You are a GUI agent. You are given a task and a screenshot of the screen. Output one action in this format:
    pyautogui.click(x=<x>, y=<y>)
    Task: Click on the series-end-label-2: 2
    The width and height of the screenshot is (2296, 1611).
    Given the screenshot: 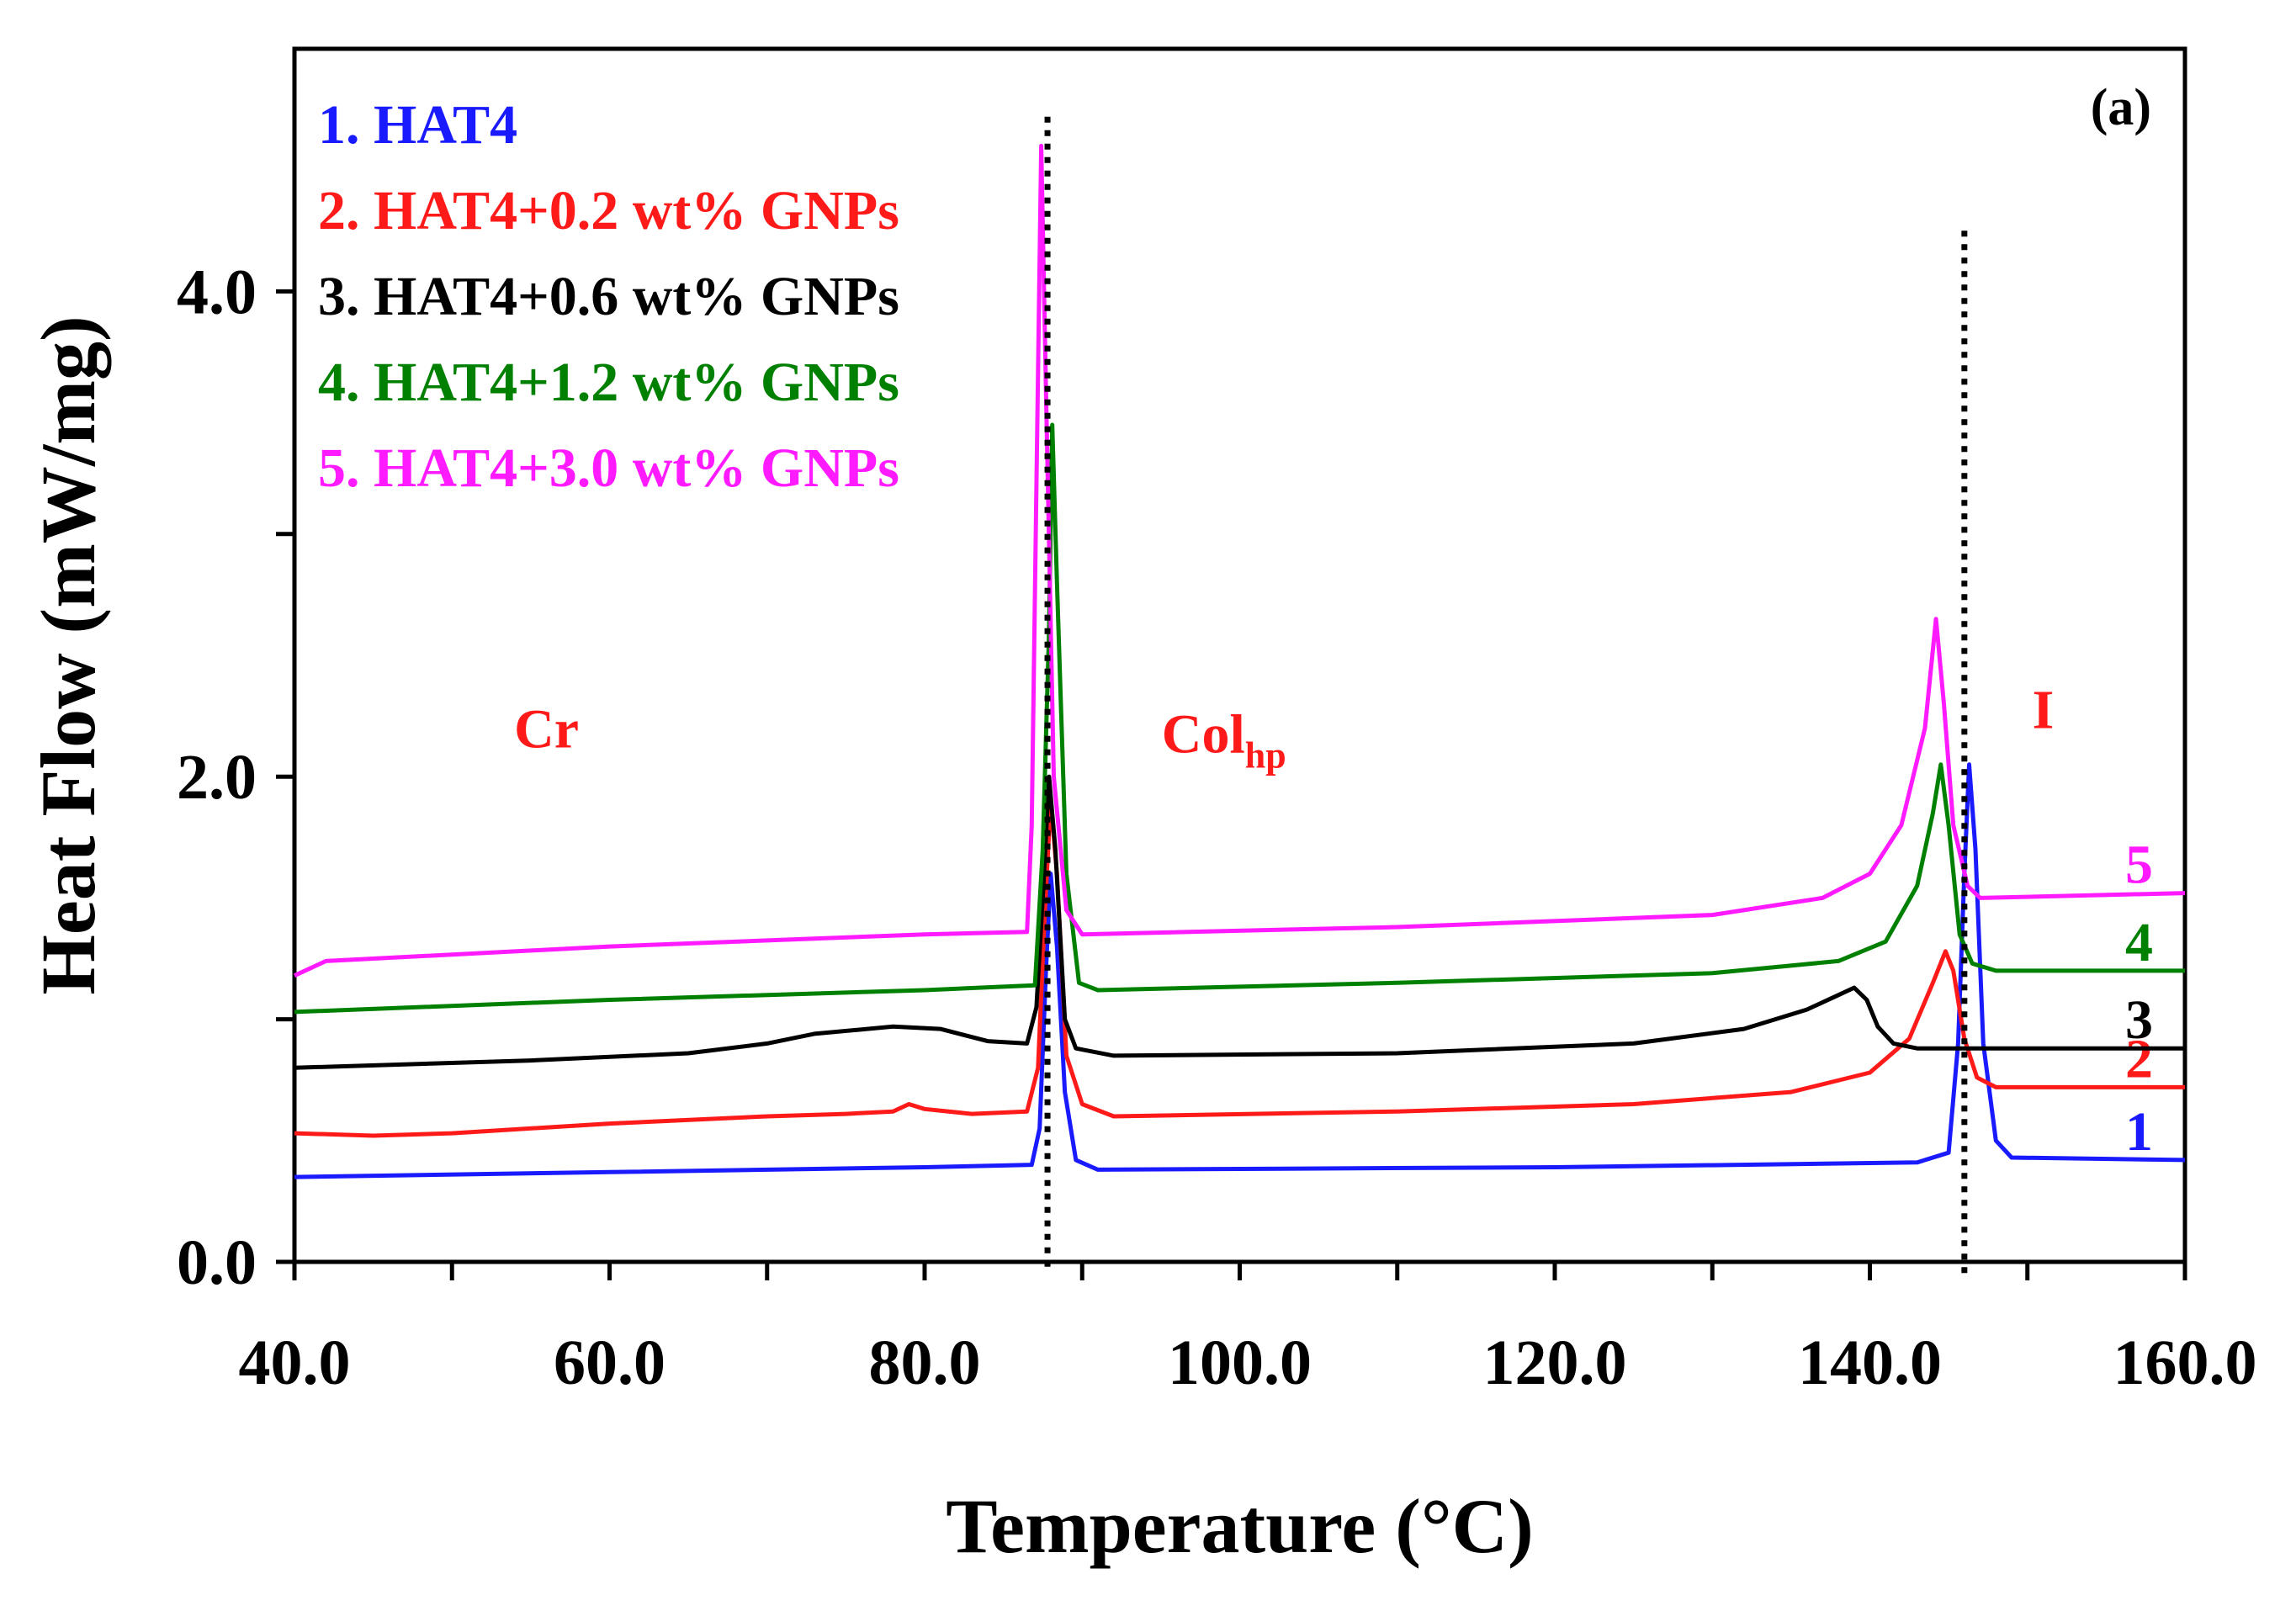 What is the action you would take?
    pyautogui.click(x=2139, y=1058)
    